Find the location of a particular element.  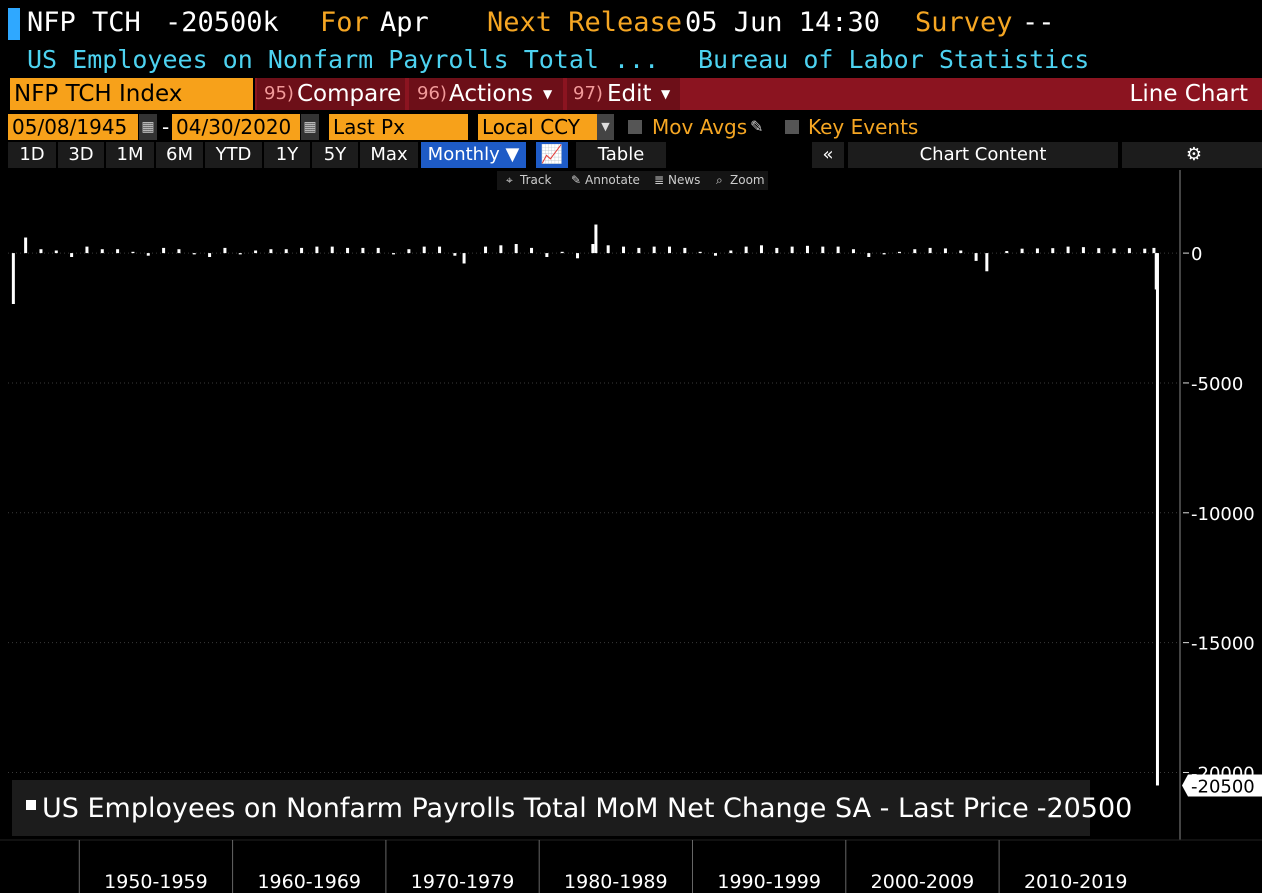

actions-num: 96) is located at coordinates (432, 93).